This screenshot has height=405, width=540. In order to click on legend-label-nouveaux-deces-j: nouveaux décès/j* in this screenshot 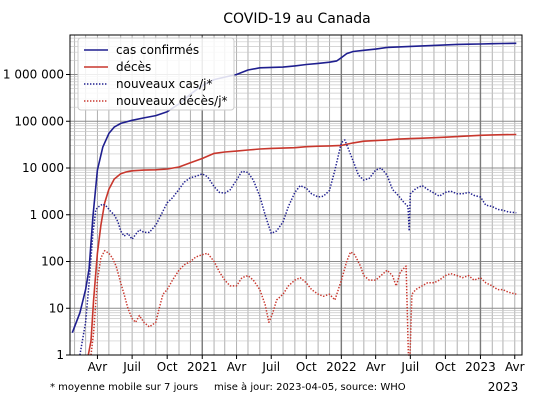, I will do `click(172, 101)`.